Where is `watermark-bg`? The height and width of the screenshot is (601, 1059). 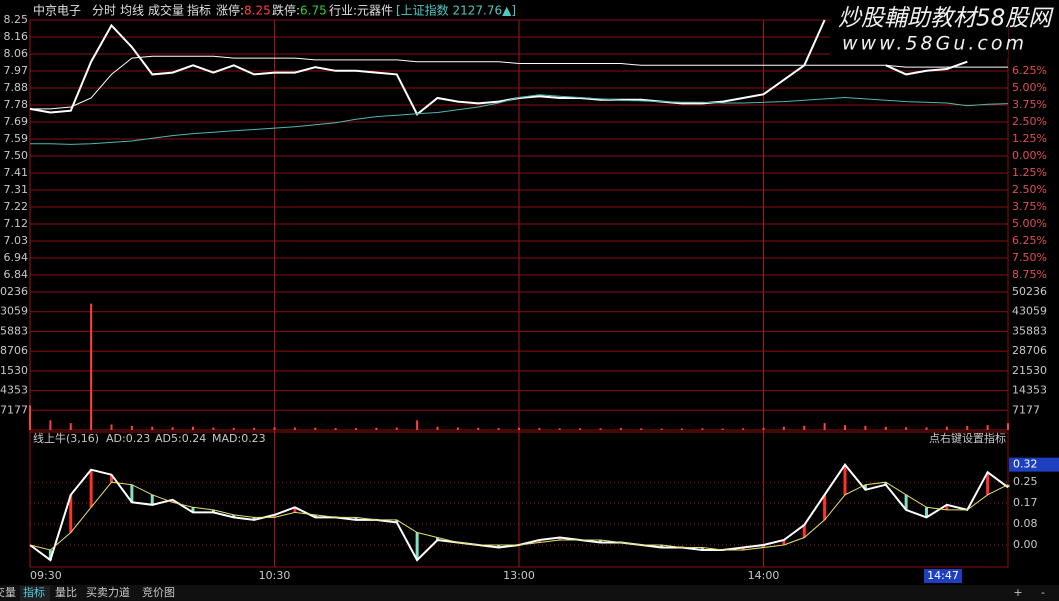 watermark-bg is located at coordinates (919, 30).